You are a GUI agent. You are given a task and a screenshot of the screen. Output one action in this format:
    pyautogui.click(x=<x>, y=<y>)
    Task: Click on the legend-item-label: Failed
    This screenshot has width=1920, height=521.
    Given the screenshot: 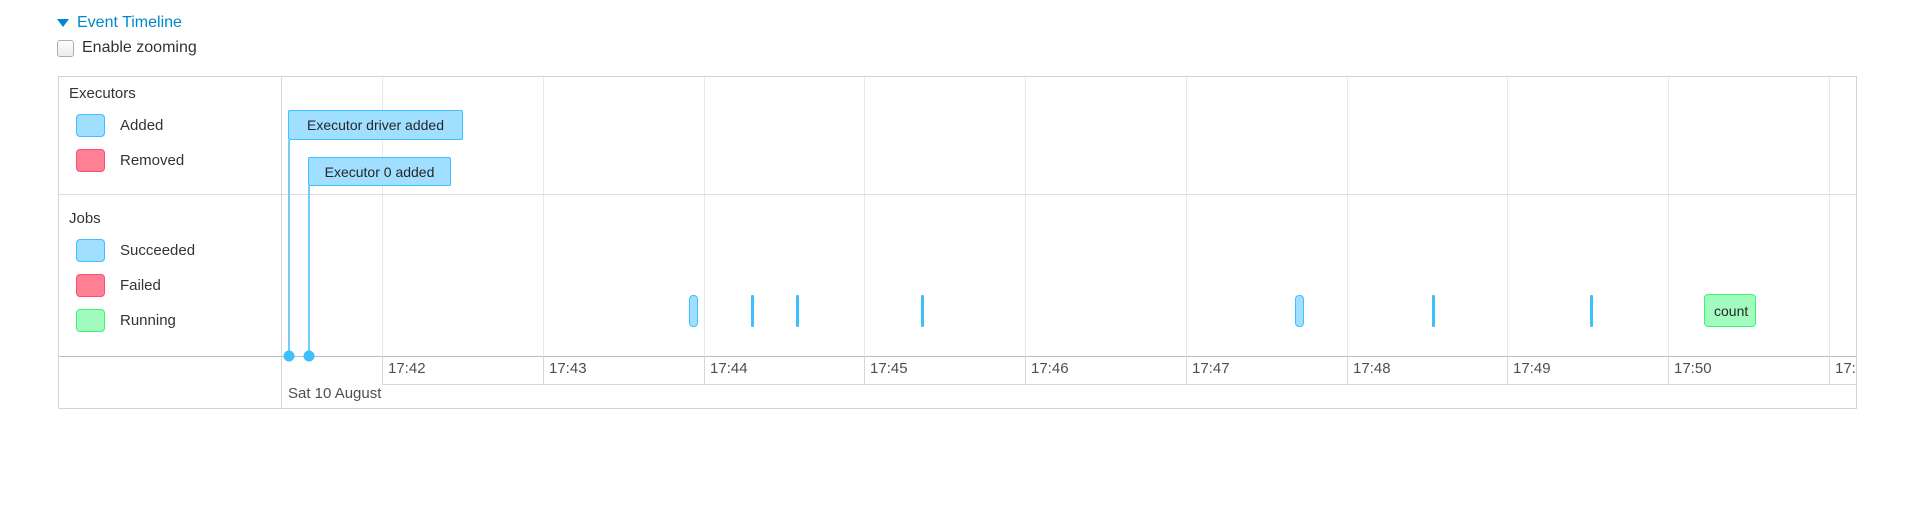 What is the action you would take?
    pyautogui.click(x=140, y=285)
    